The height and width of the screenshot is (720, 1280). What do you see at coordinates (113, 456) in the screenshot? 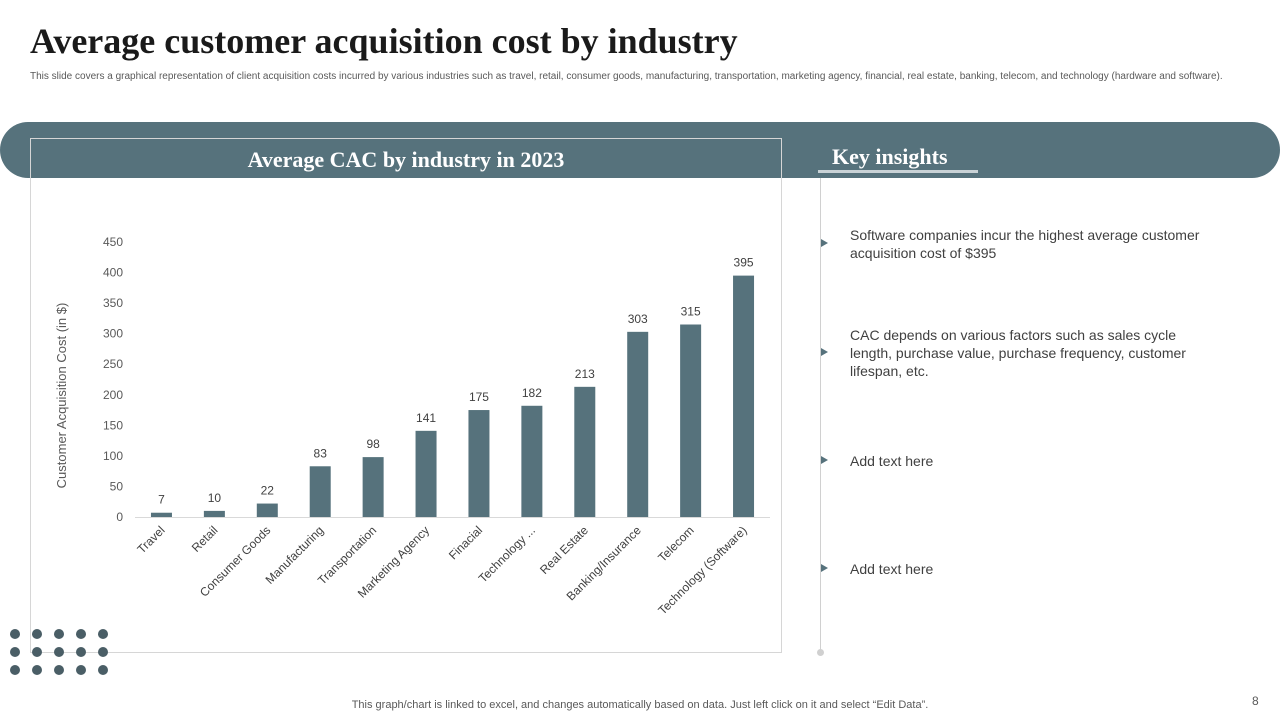
I see `y-tick-label: 100` at bounding box center [113, 456].